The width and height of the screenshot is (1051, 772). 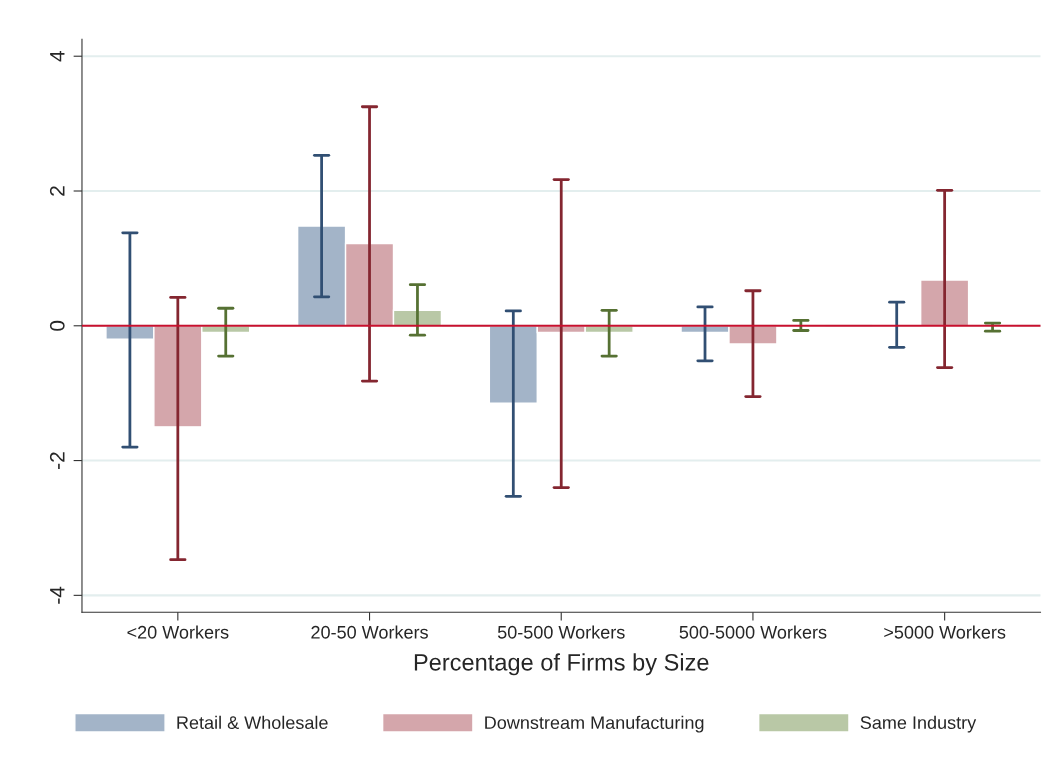 What do you see at coordinates (918, 724) in the screenshot?
I see `legend-label: Same Industry` at bounding box center [918, 724].